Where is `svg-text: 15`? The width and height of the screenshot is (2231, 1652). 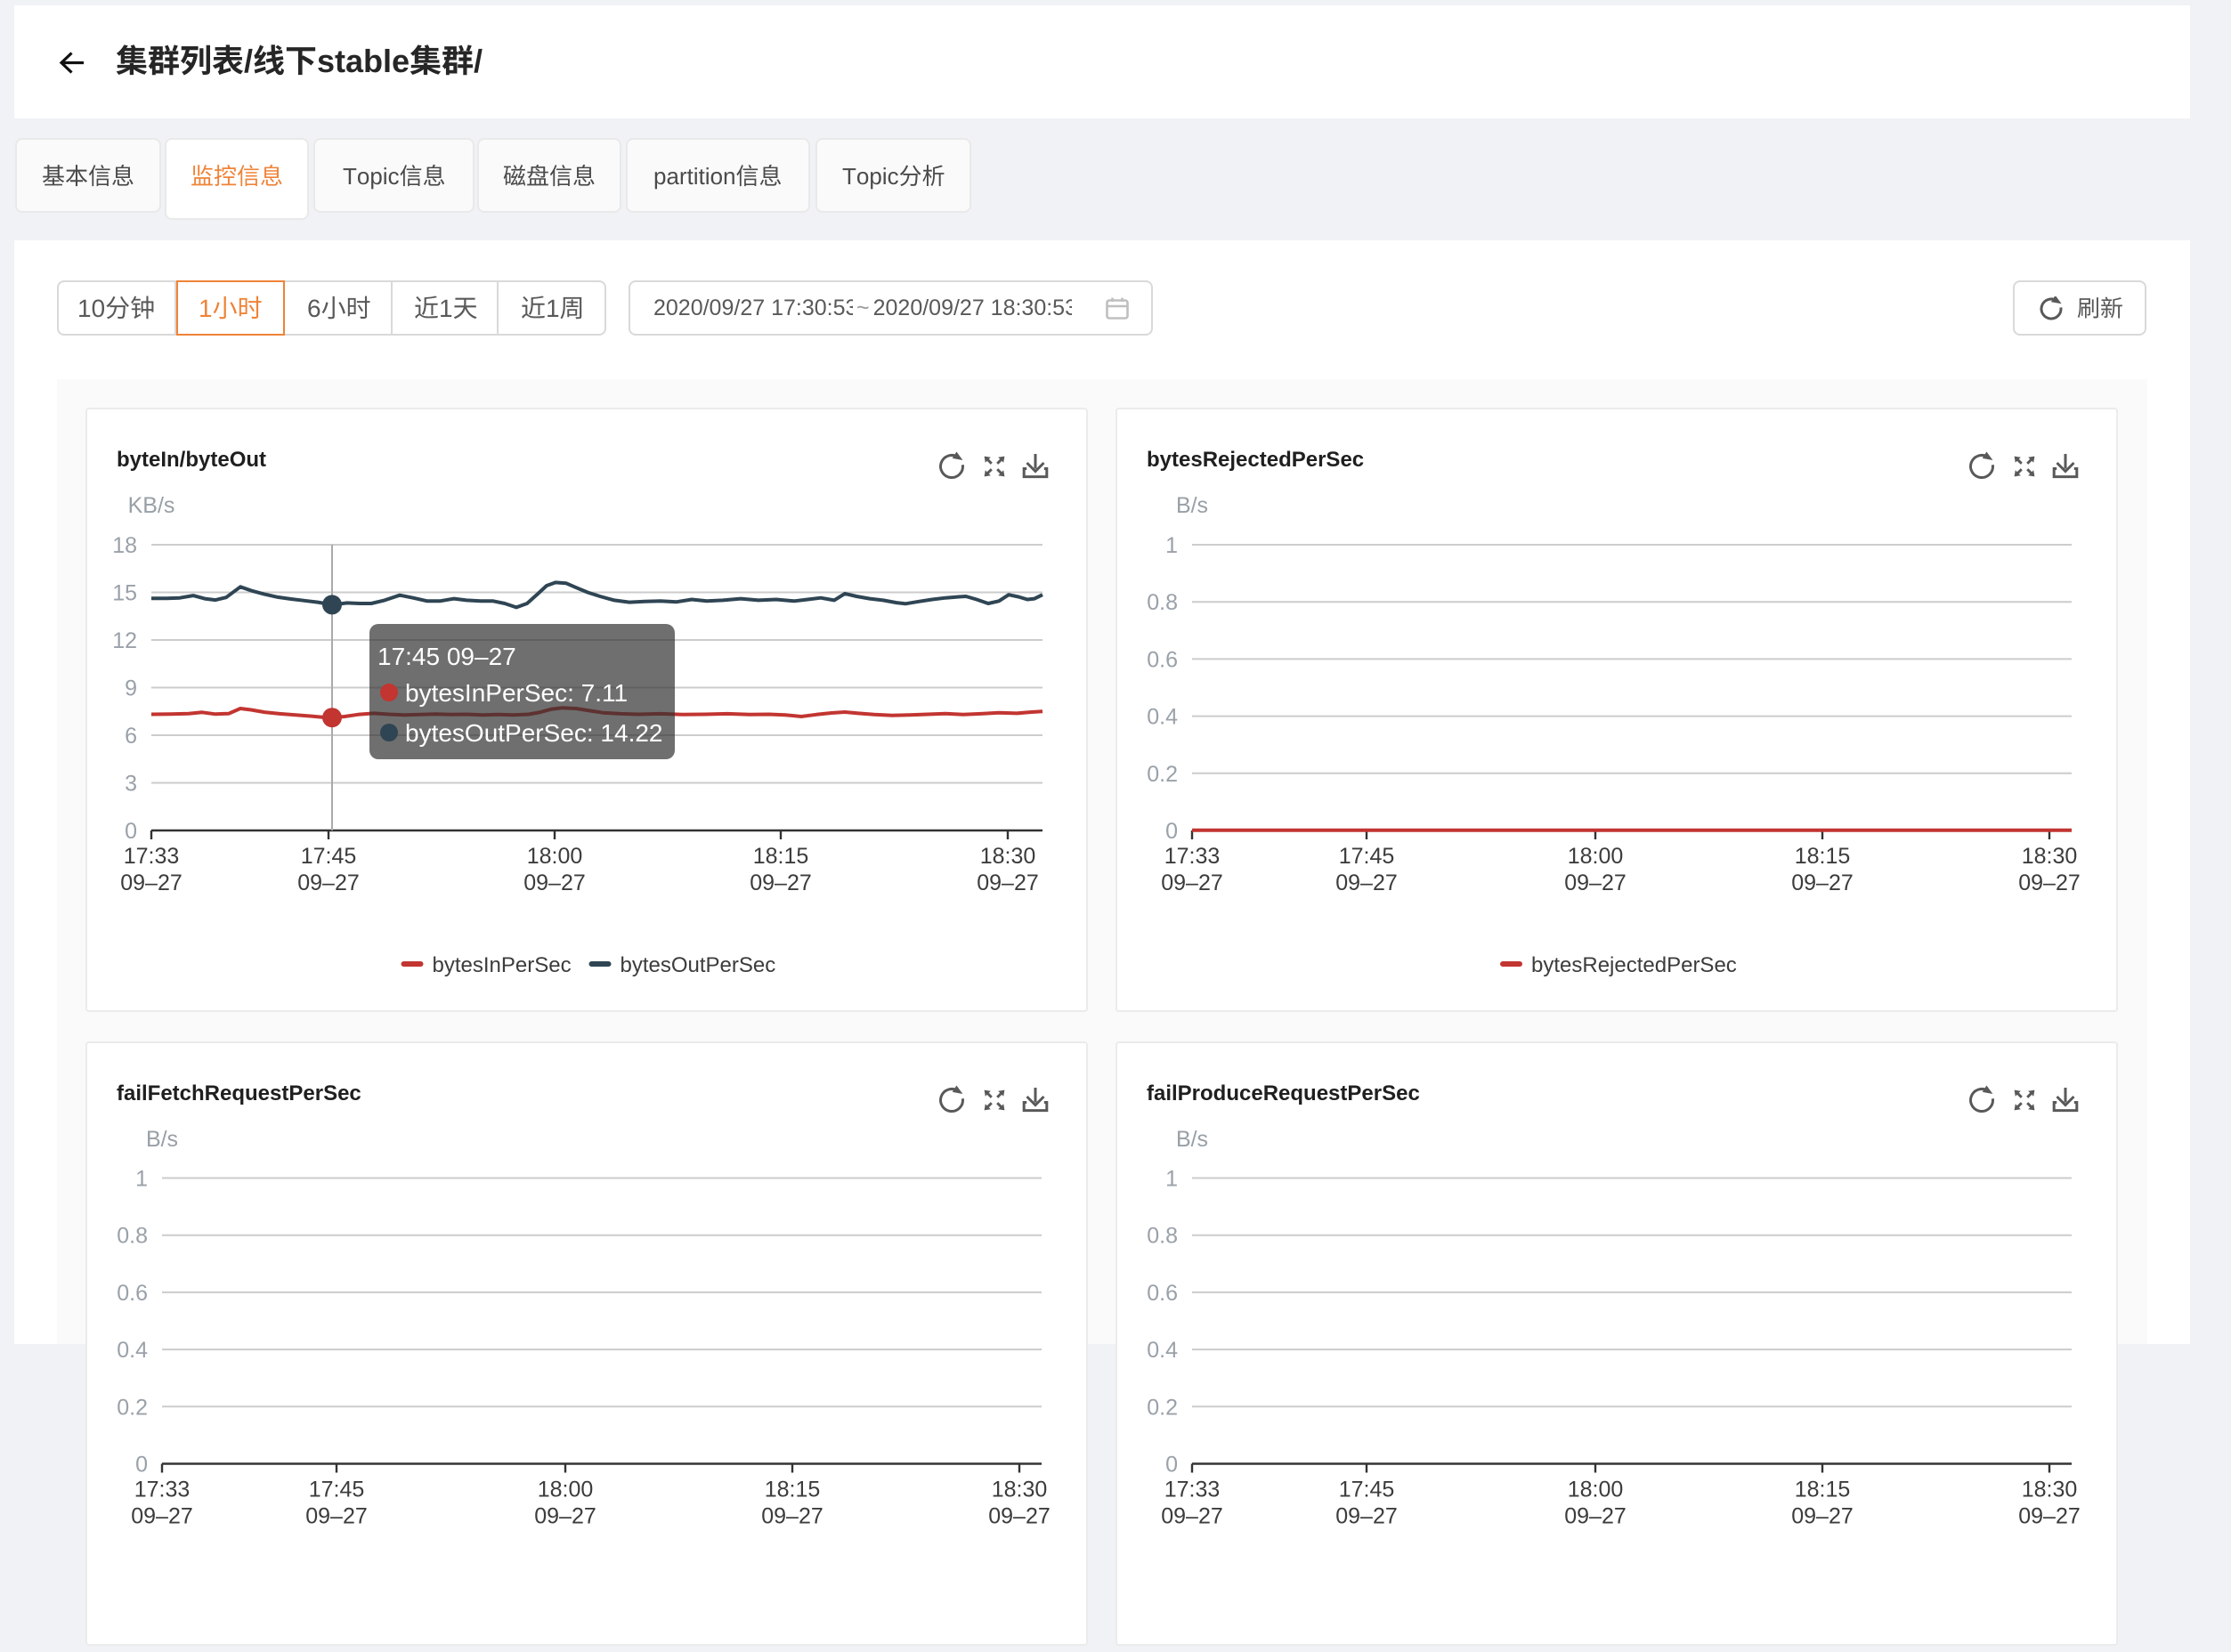
svg-text: 15 is located at coordinates (124, 593).